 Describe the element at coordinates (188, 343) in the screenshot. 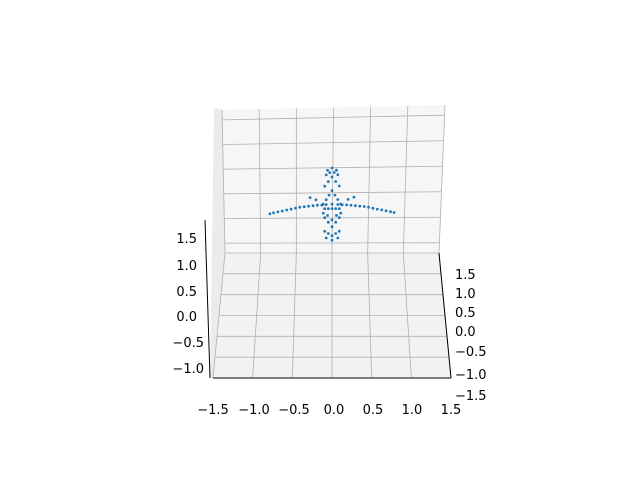

I see `z-tick-label: −0.5` at that location.